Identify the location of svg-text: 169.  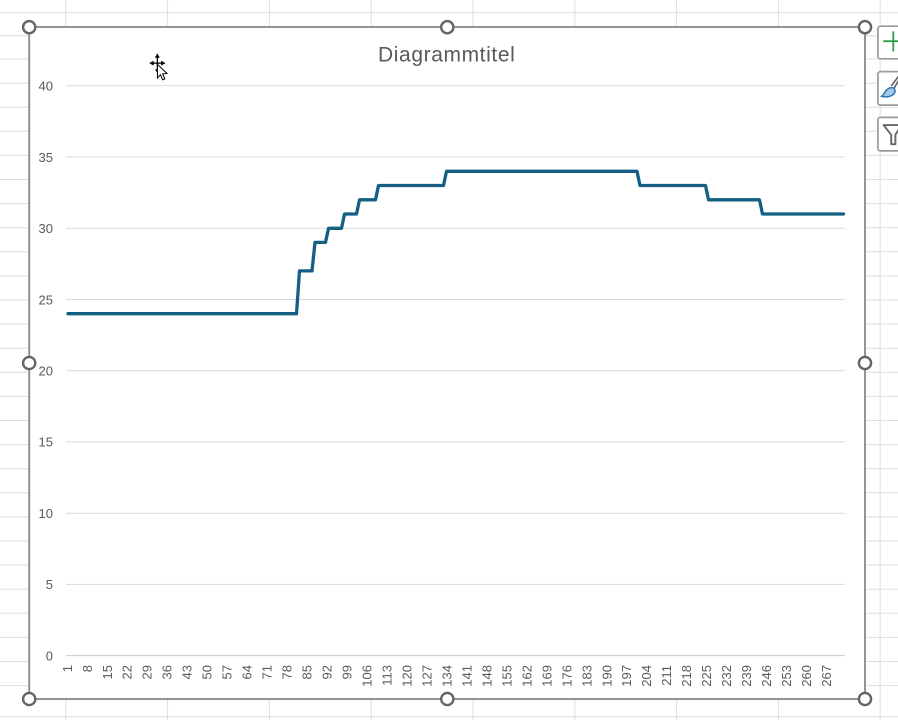
(546, 676).